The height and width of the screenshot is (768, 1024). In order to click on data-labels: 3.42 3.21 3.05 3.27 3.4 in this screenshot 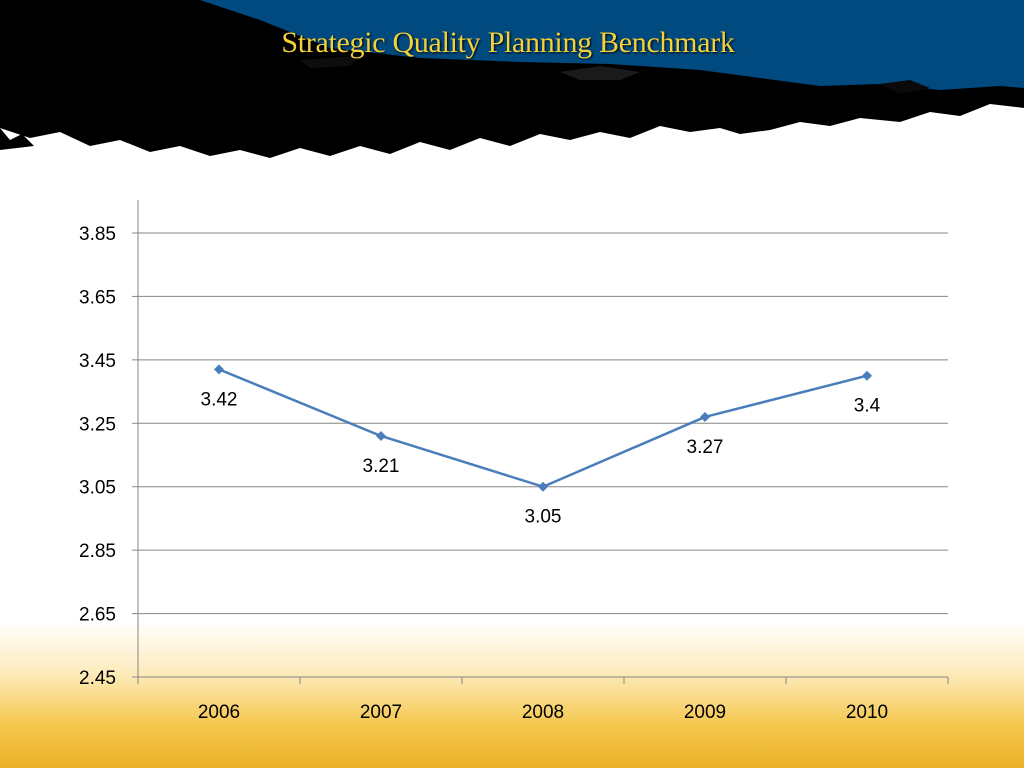, I will do `click(541, 458)`.